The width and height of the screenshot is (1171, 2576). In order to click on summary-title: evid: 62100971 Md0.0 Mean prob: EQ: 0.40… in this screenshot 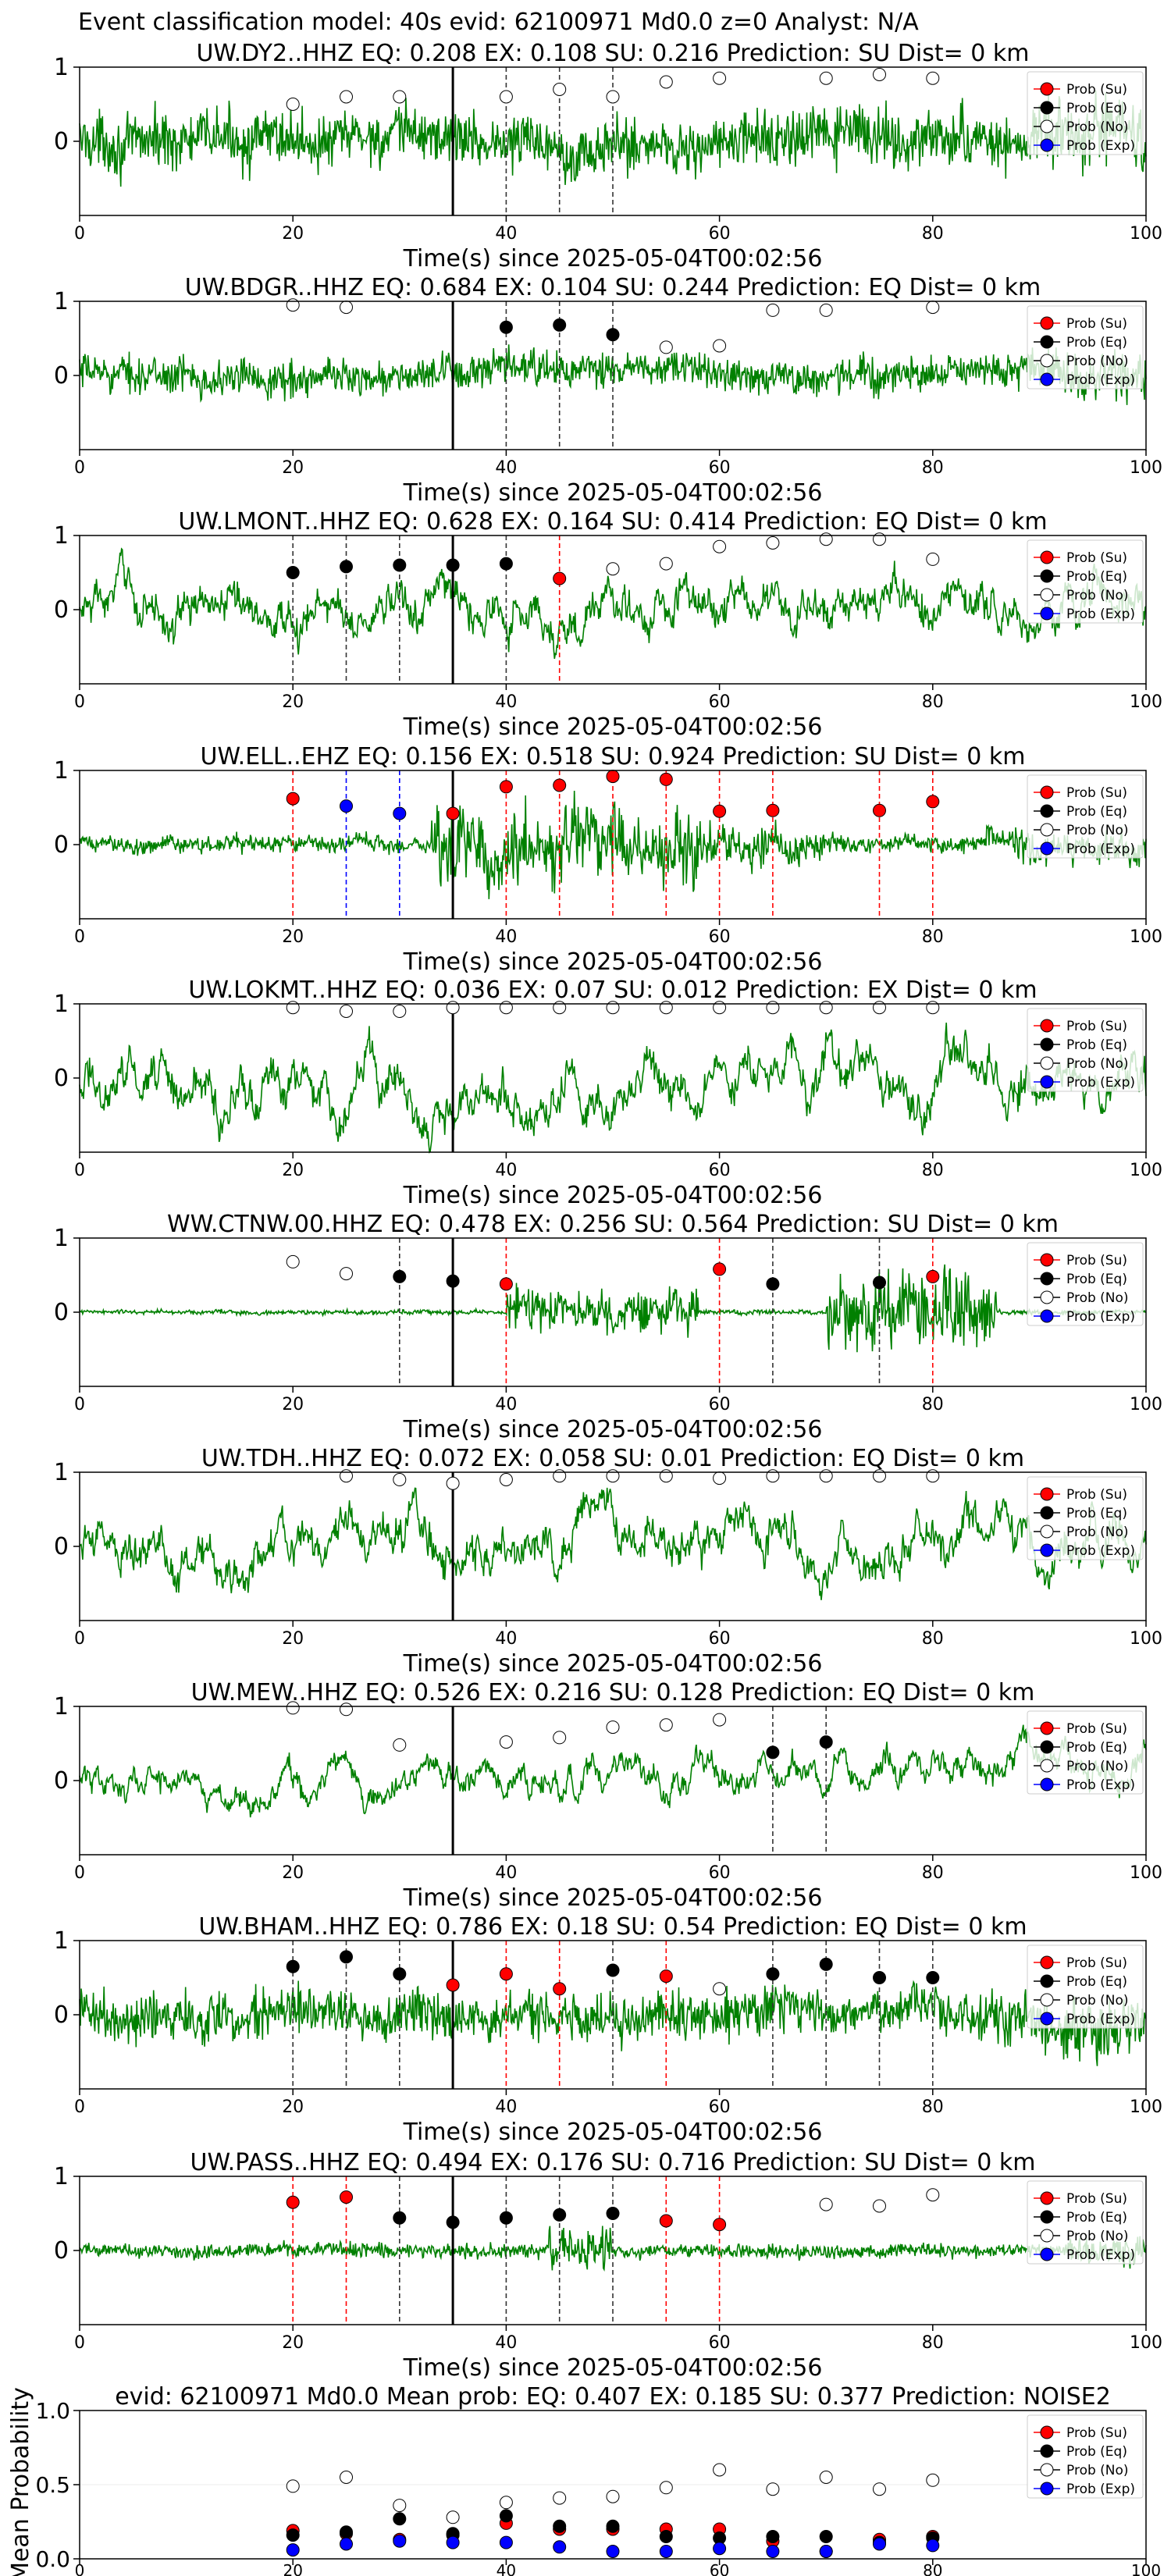, I will do `click(613, 2397)`.